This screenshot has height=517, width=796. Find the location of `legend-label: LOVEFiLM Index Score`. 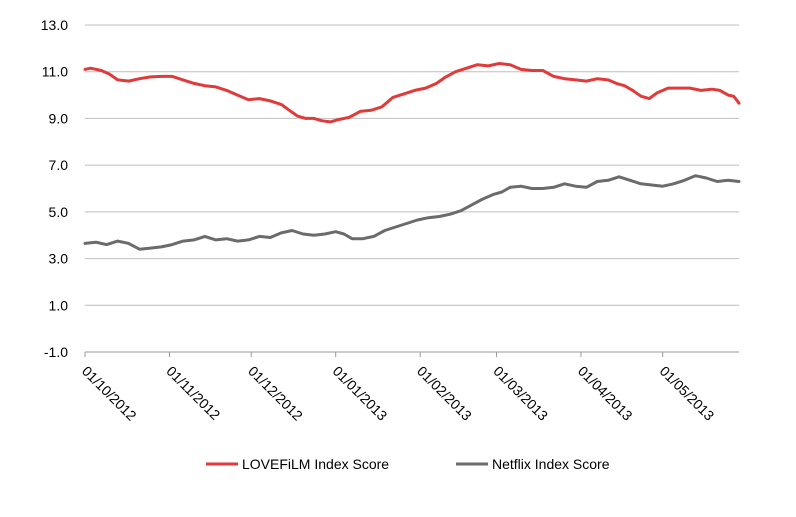

legend-label: LOVEFiLM Index Score is located at coordinates (315, 464).